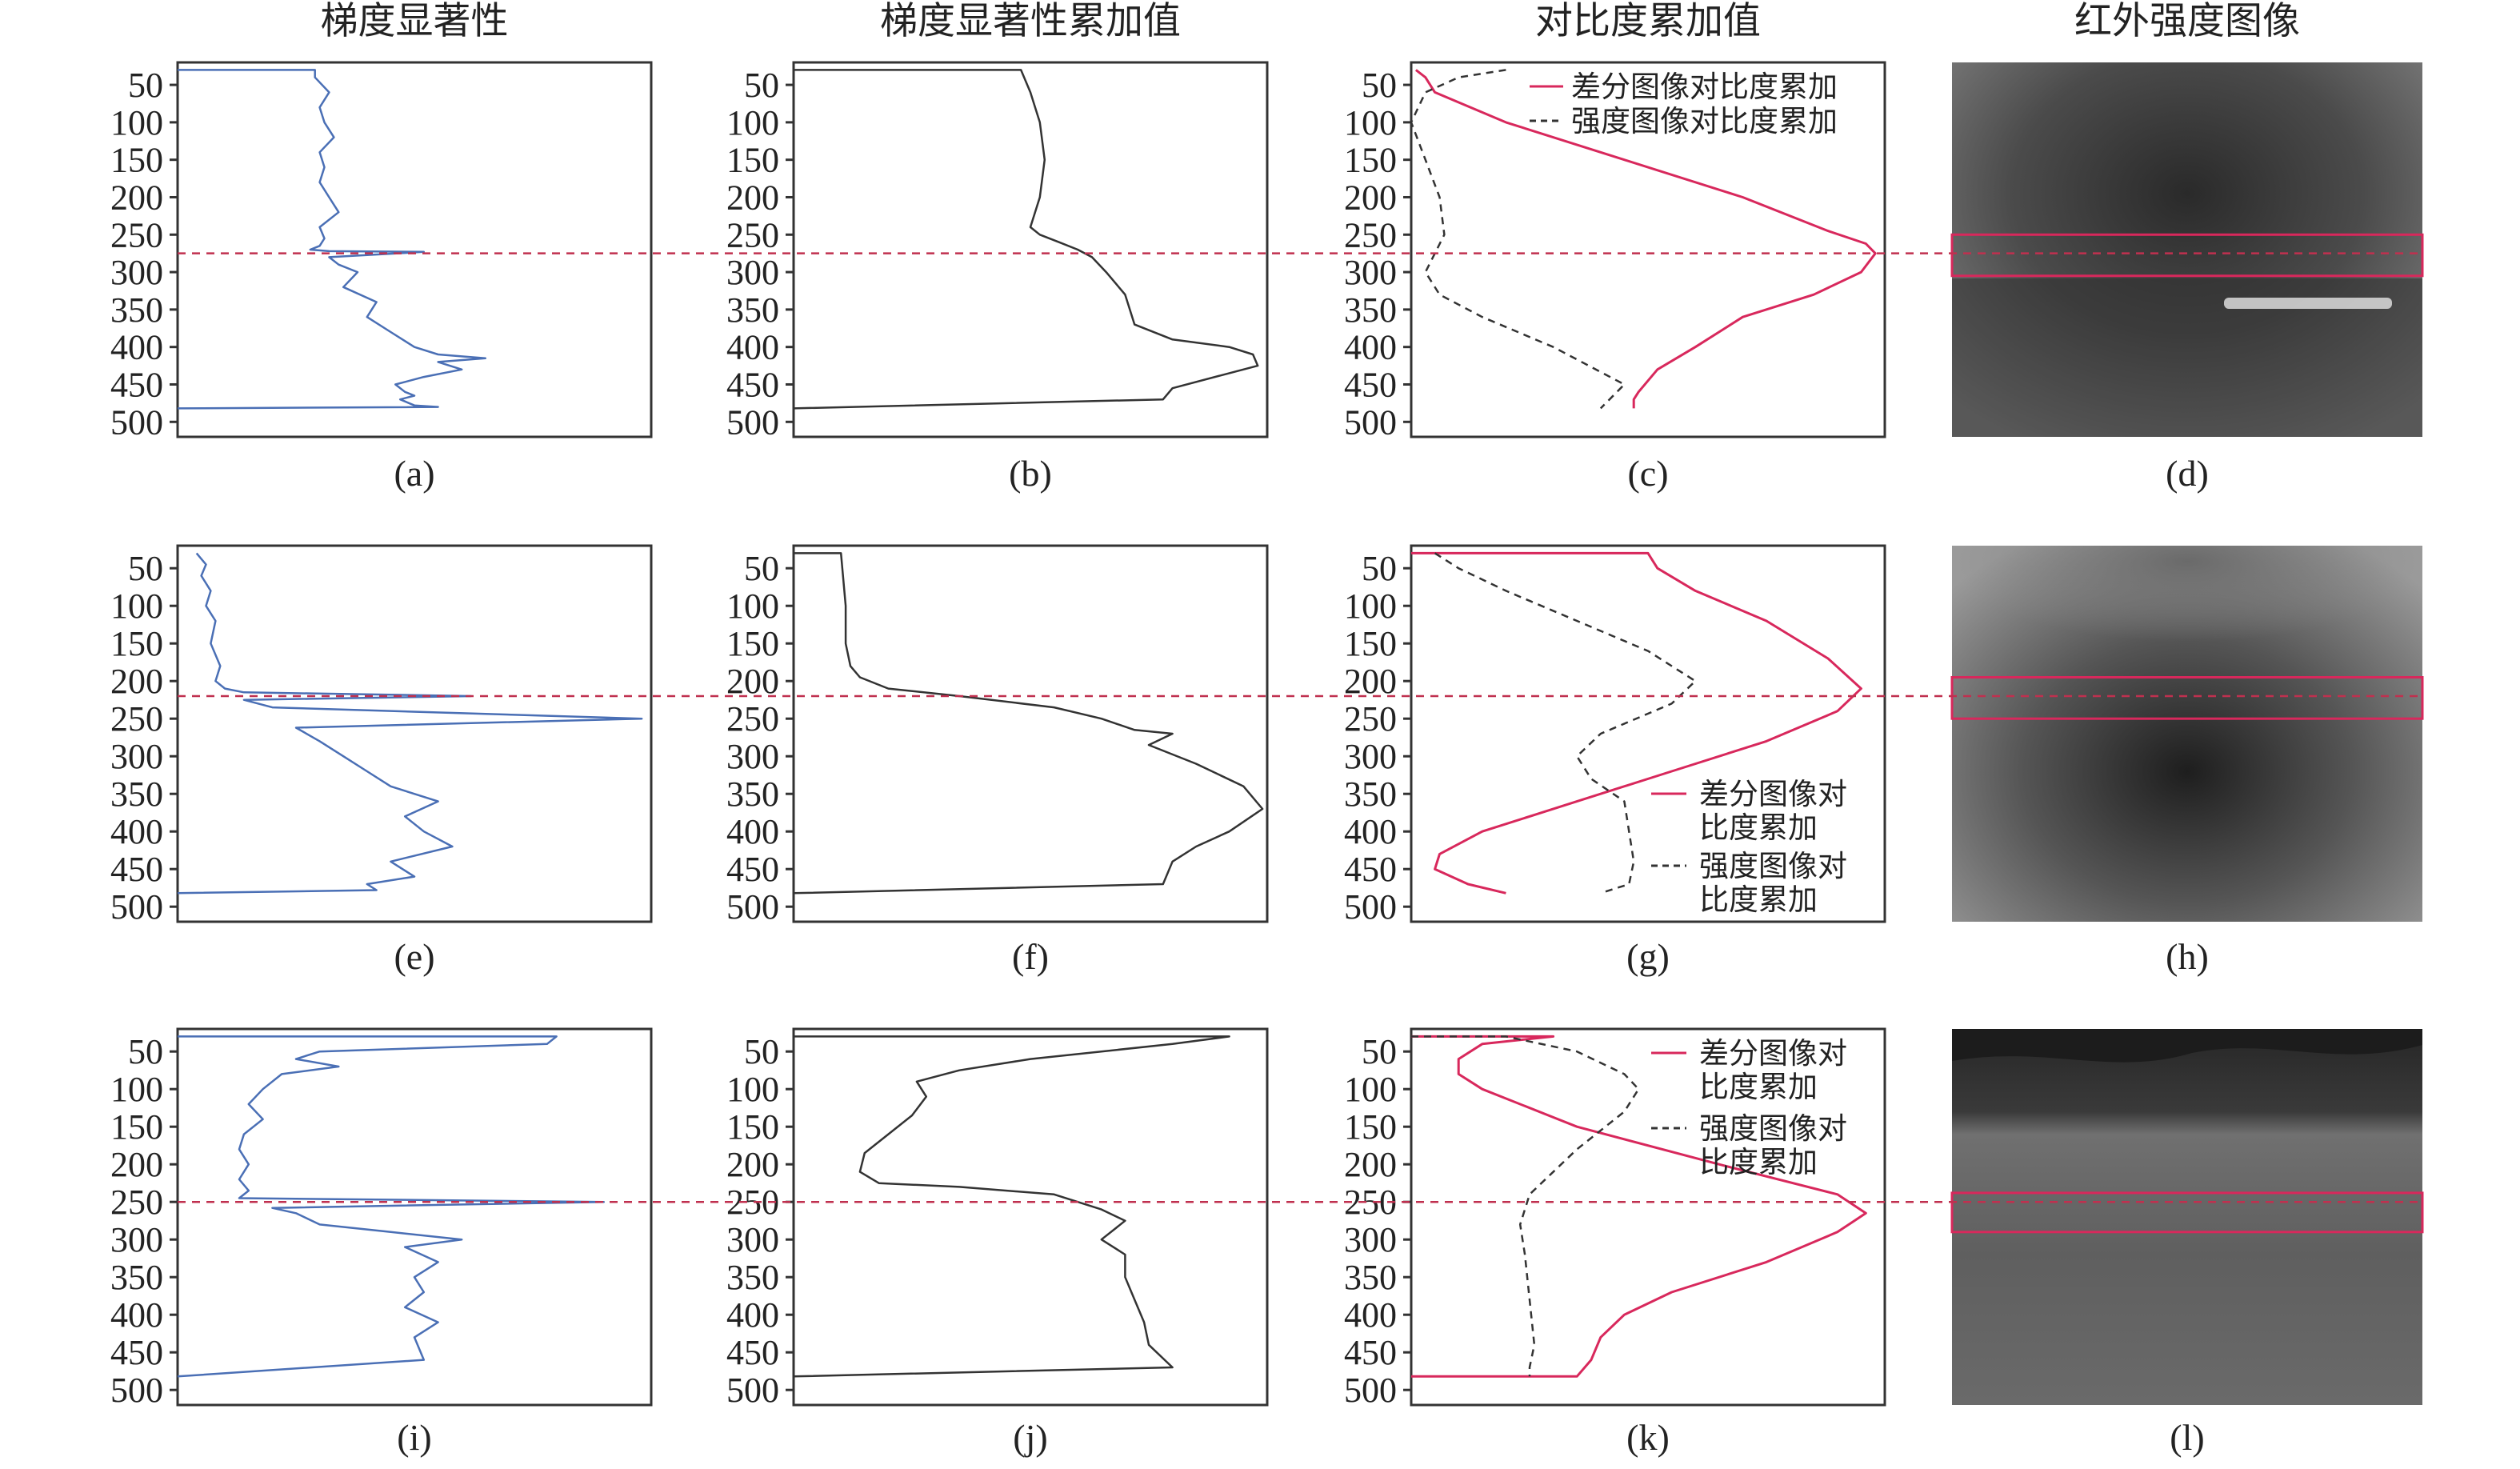 The height and width of the screenshot is (1469, 2520). What do you see at coordinates (1647, 473) in the screenshot?
I see `panel-label-c: (c)` at bounding box center [1647, 473].